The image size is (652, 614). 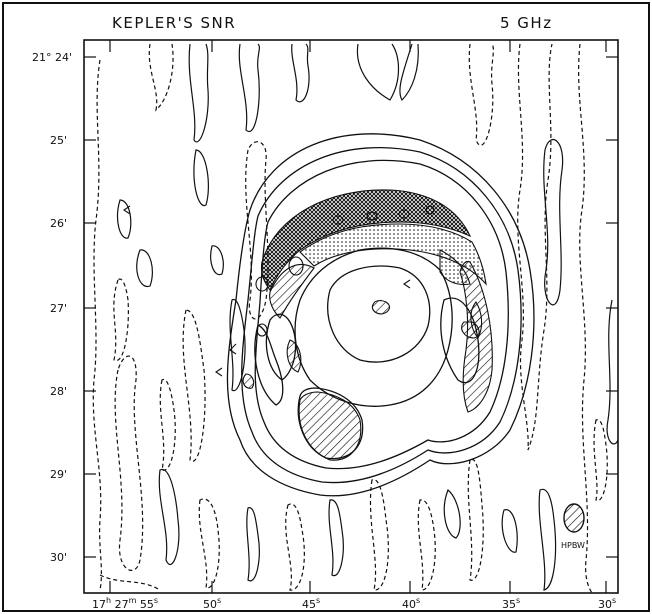 What do you see at coordinates (511, 603) in the screenshot?
I see `ra-label-35: 35s` at bounding box center [511, 603].